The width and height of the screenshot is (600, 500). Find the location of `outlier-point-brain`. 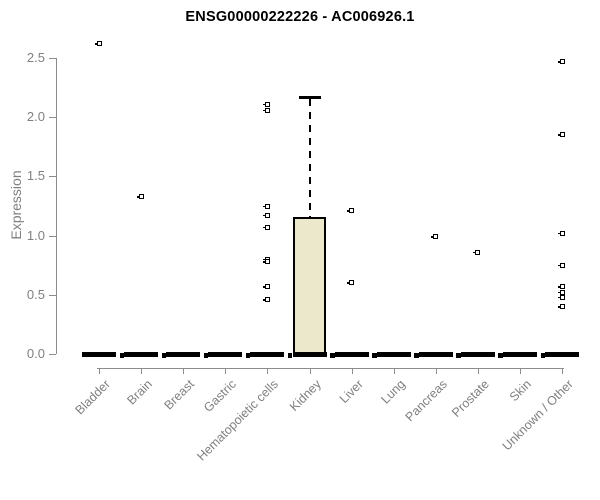

outlier-point-brain is located at coordinates (140, 197).